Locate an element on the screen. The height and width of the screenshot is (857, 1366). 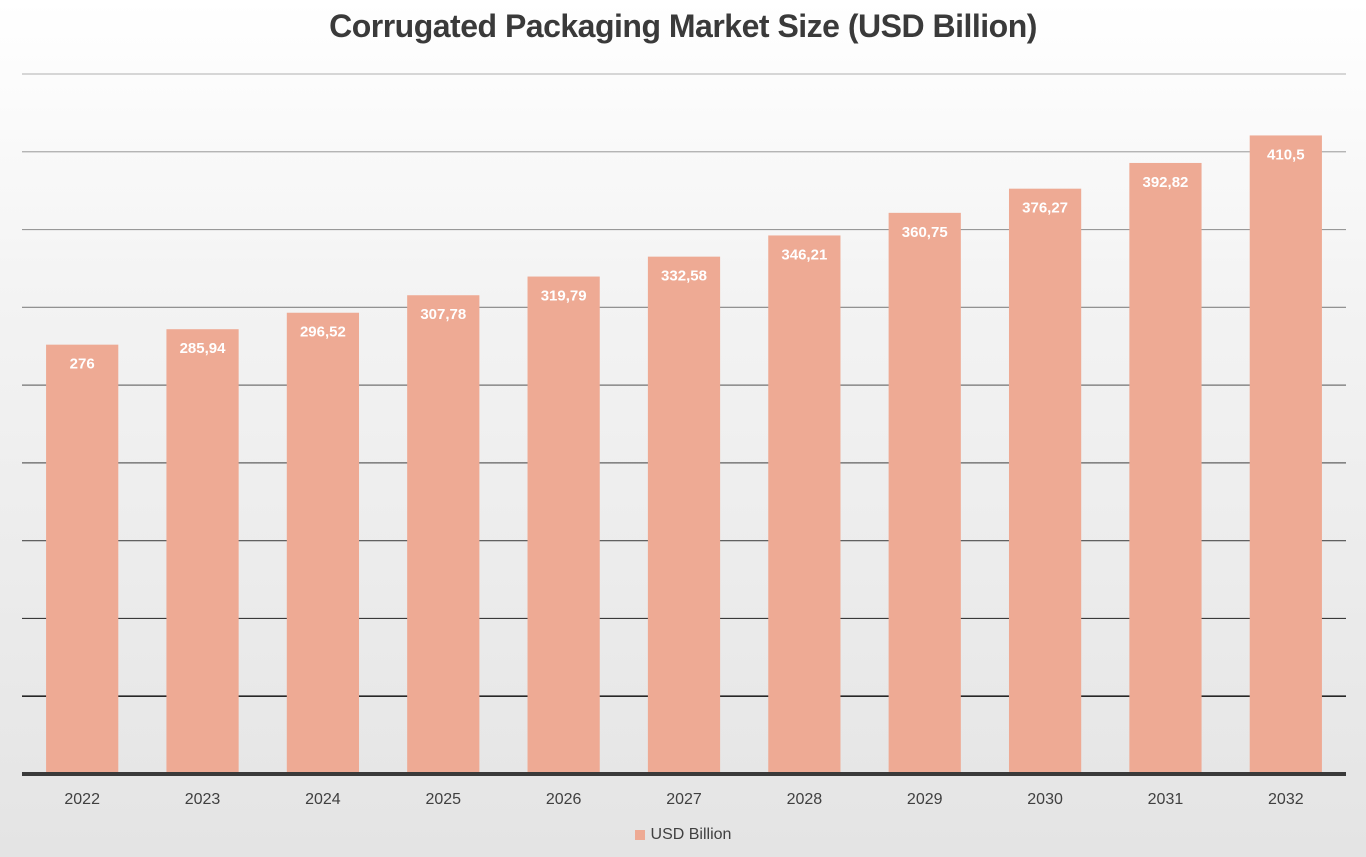
x-tick-label-2032: 2032 is located at coordinates (1286, 799).